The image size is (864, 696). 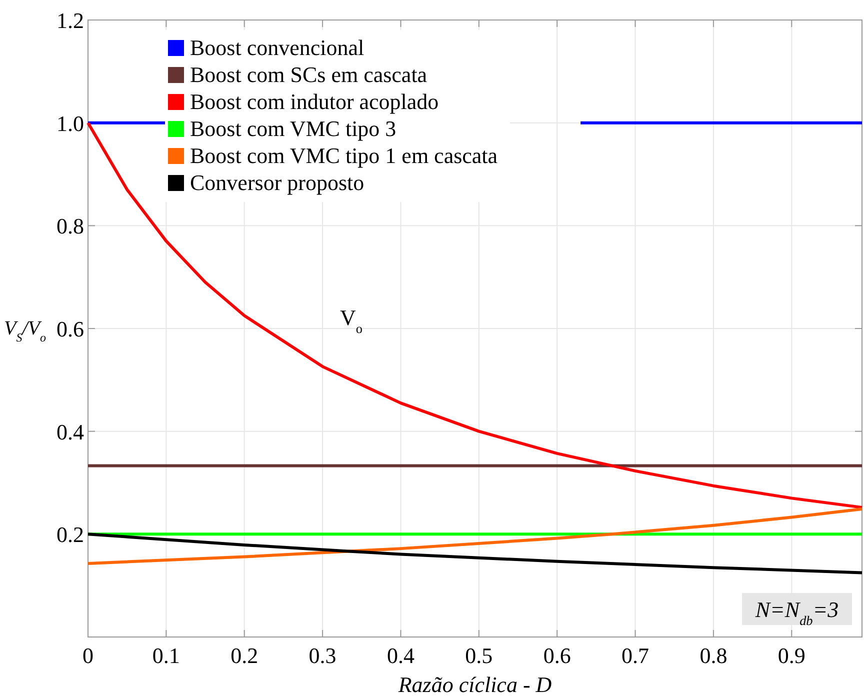 What do you see at coordinates (70, 20) in the screenshot?
I see `y-tick-label: 1.2` at bounding box center [70, 20].